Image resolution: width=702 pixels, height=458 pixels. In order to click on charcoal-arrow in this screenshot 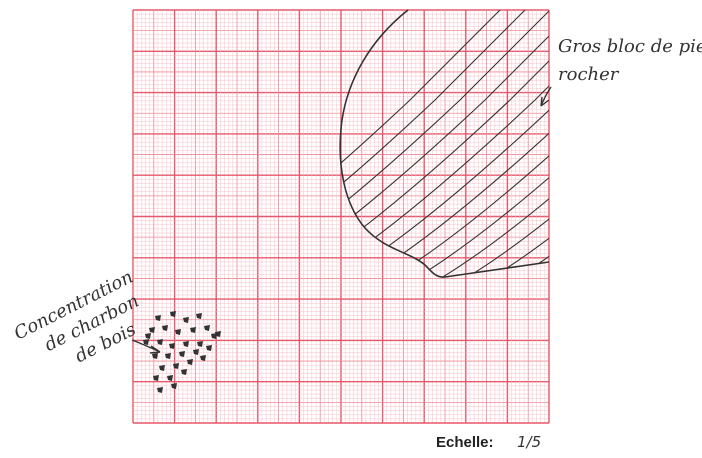, I will do `click(146, 346)`.